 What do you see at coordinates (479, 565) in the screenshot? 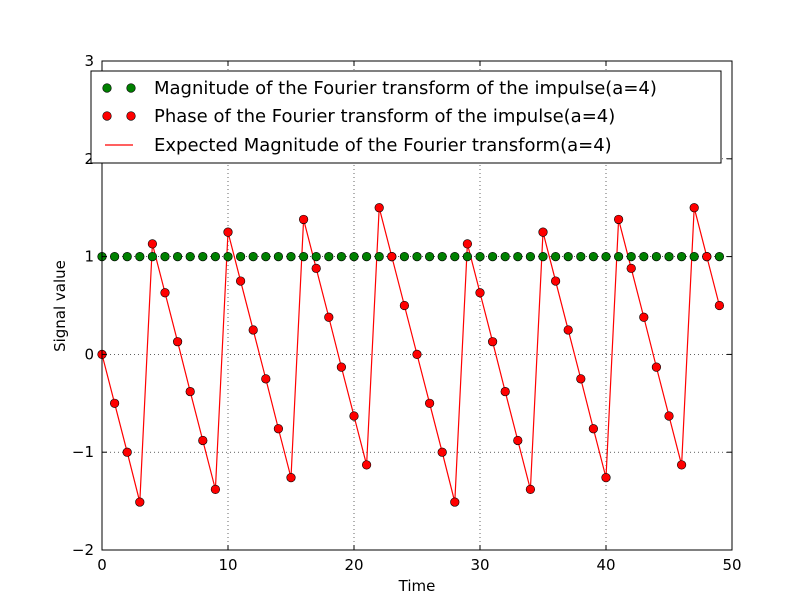
I see `x-tick-label: 30` at bounding box center [479, 565].